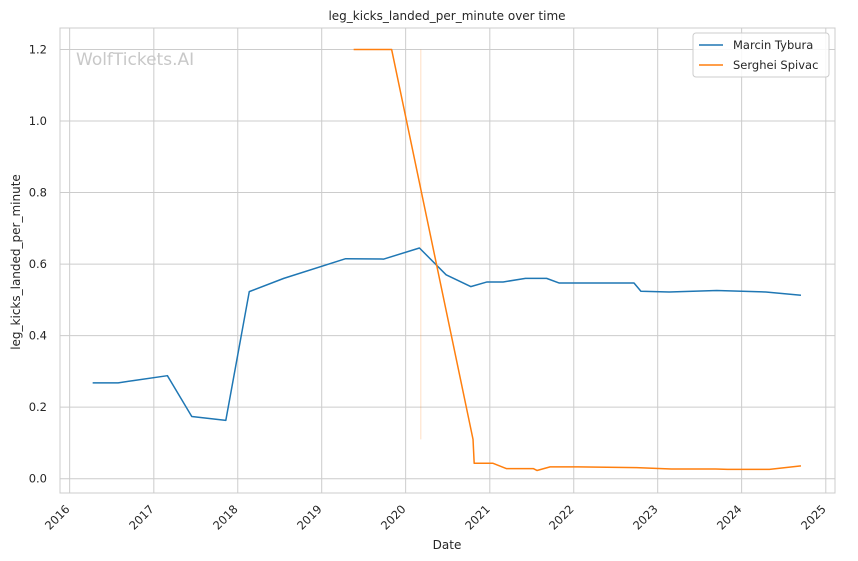 This screenshot has width=858, height=561. I want to click on x-tick-label-group: 2019, so click(309, 517).